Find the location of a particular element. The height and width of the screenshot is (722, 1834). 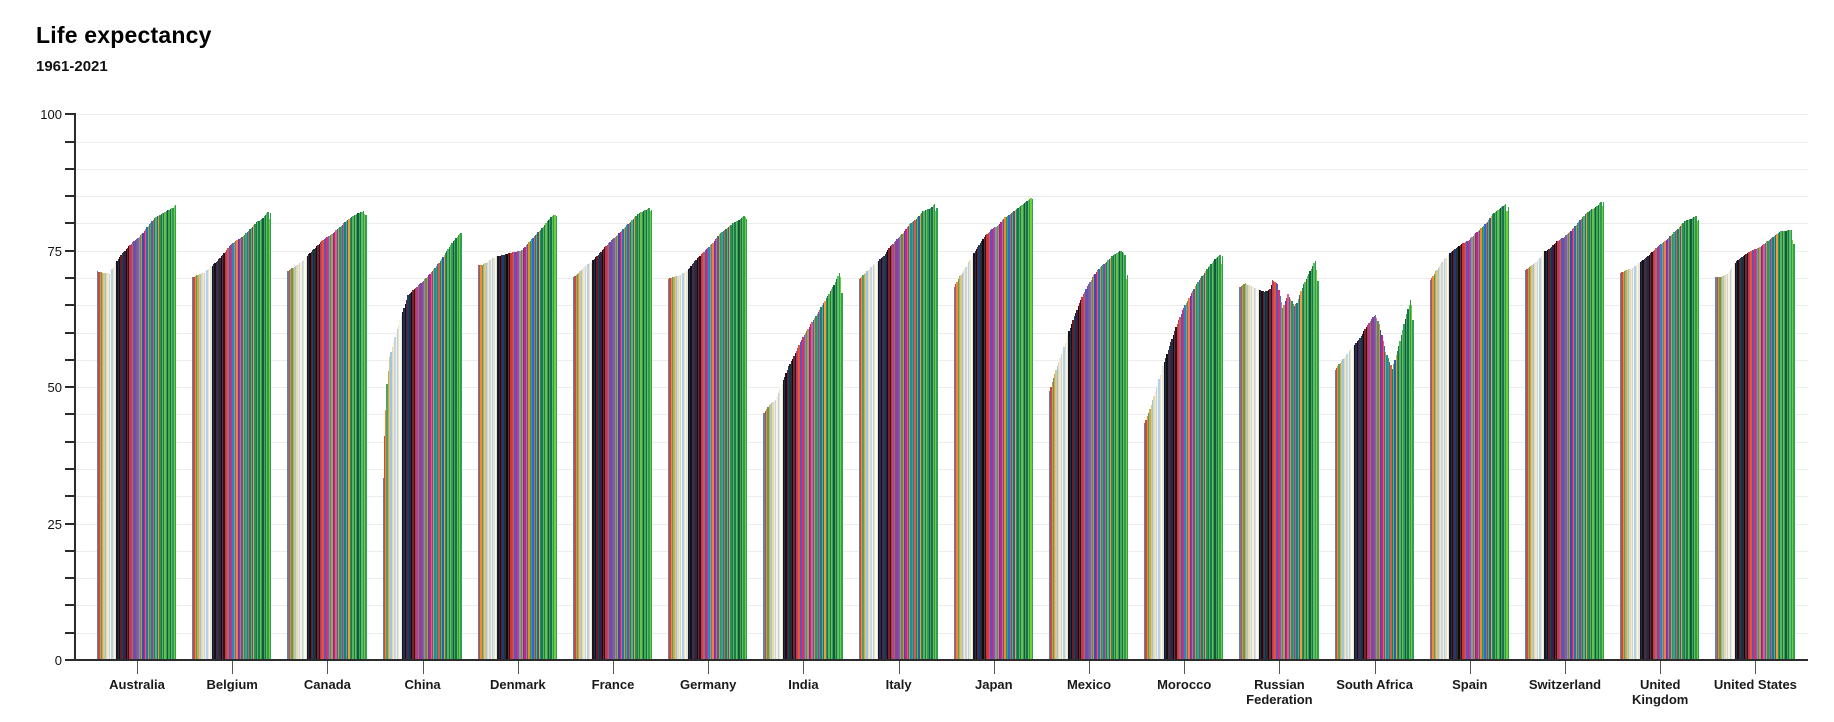

bar-1999 is located at coordinates (432, 465).